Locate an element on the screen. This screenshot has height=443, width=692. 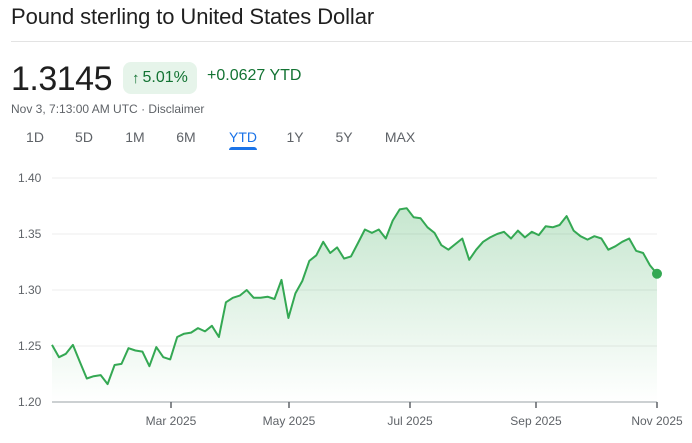
tab-max: MAX is located at coordinates (400, 137).